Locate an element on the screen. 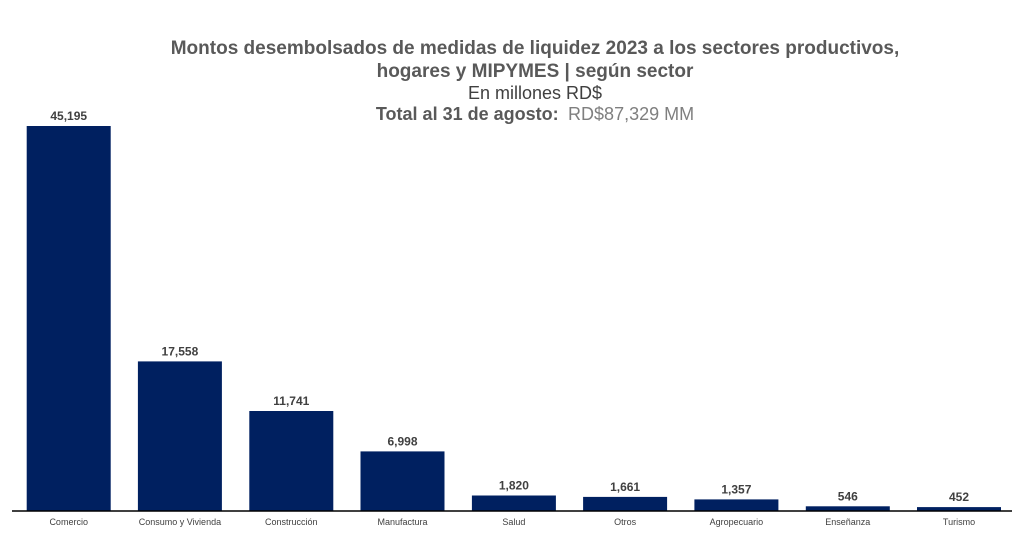 The image size is (1024, 536). data-label-5: 1,661 is located at coordinates (625, 487).